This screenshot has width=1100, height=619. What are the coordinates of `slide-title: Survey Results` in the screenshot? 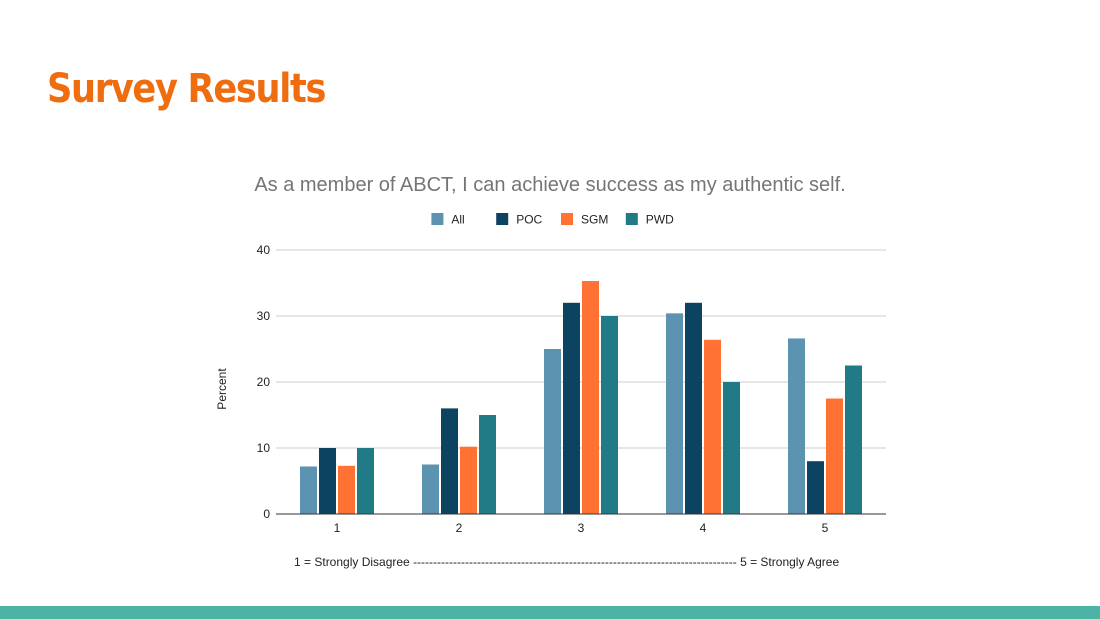 It's located at (186, 89).